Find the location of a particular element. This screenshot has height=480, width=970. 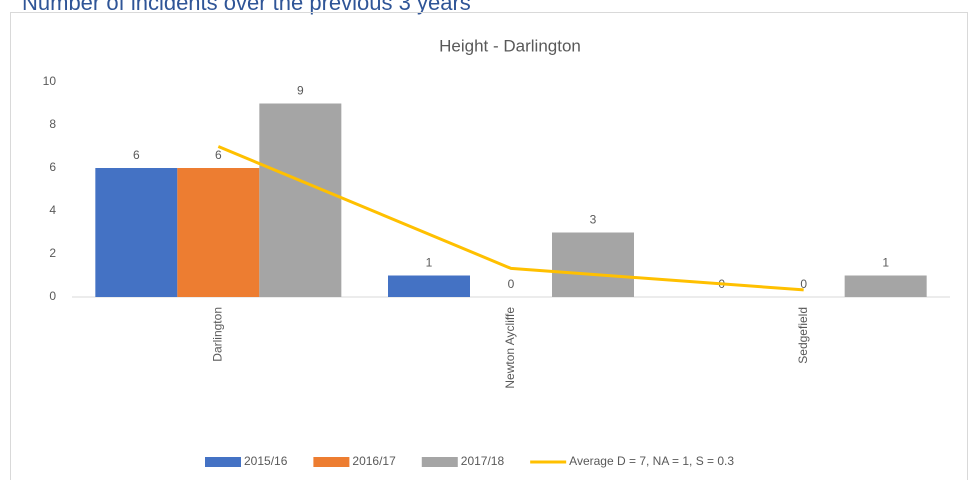

data-label: 3 is located at coordinates (593, 220).